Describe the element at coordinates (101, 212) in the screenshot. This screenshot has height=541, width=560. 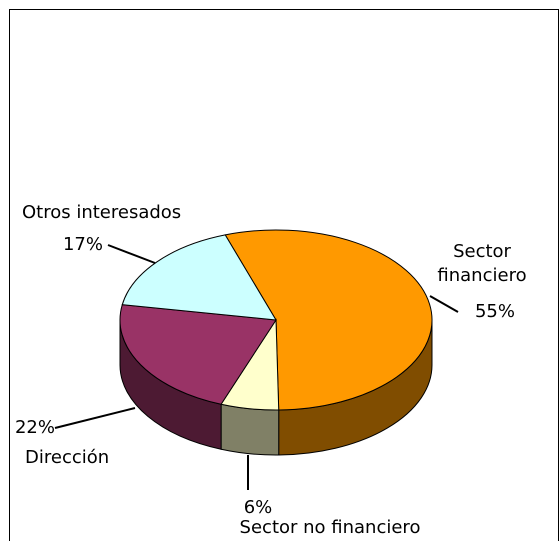
I see `category-label: Otros interesados` at that location.